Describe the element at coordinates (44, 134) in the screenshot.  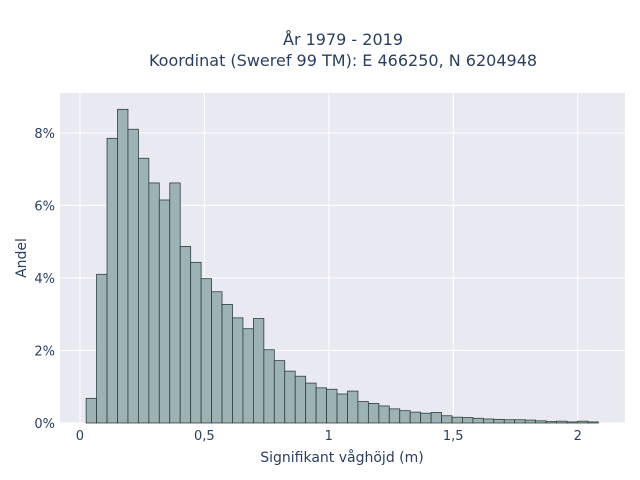
I see `y-tick-label: 8%` at that location.